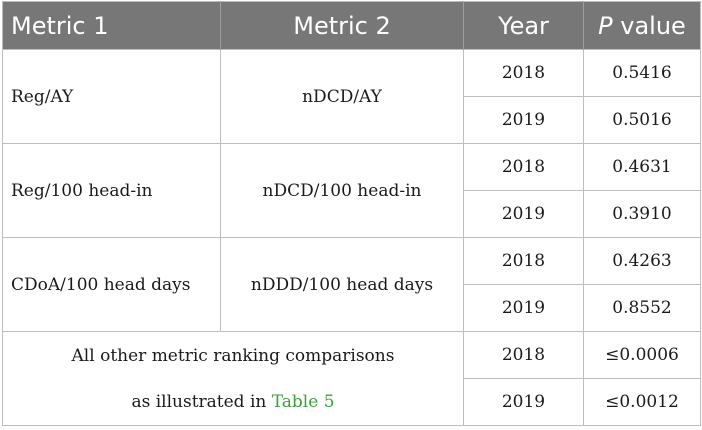 This screenshot has width=702, height=430. I want to click on metric-2-cell: nDCD/AY, so click(342, 96).